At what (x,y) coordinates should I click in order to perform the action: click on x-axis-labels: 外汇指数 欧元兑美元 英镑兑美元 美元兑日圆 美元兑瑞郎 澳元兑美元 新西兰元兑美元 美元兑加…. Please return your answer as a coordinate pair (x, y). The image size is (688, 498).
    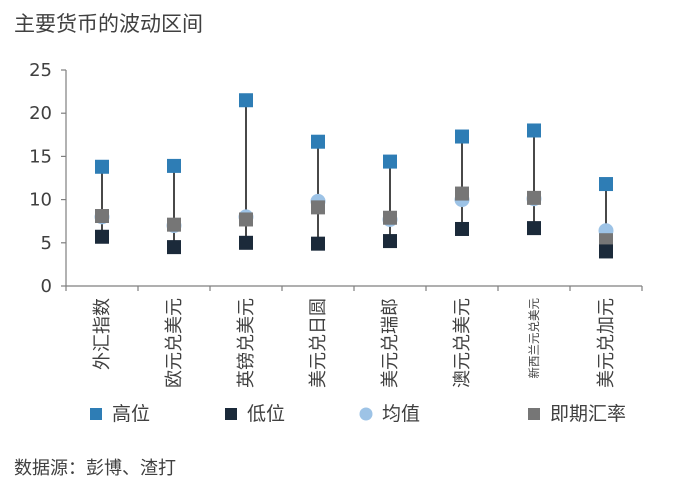
    Looking at the image, I should click on (354, 343).